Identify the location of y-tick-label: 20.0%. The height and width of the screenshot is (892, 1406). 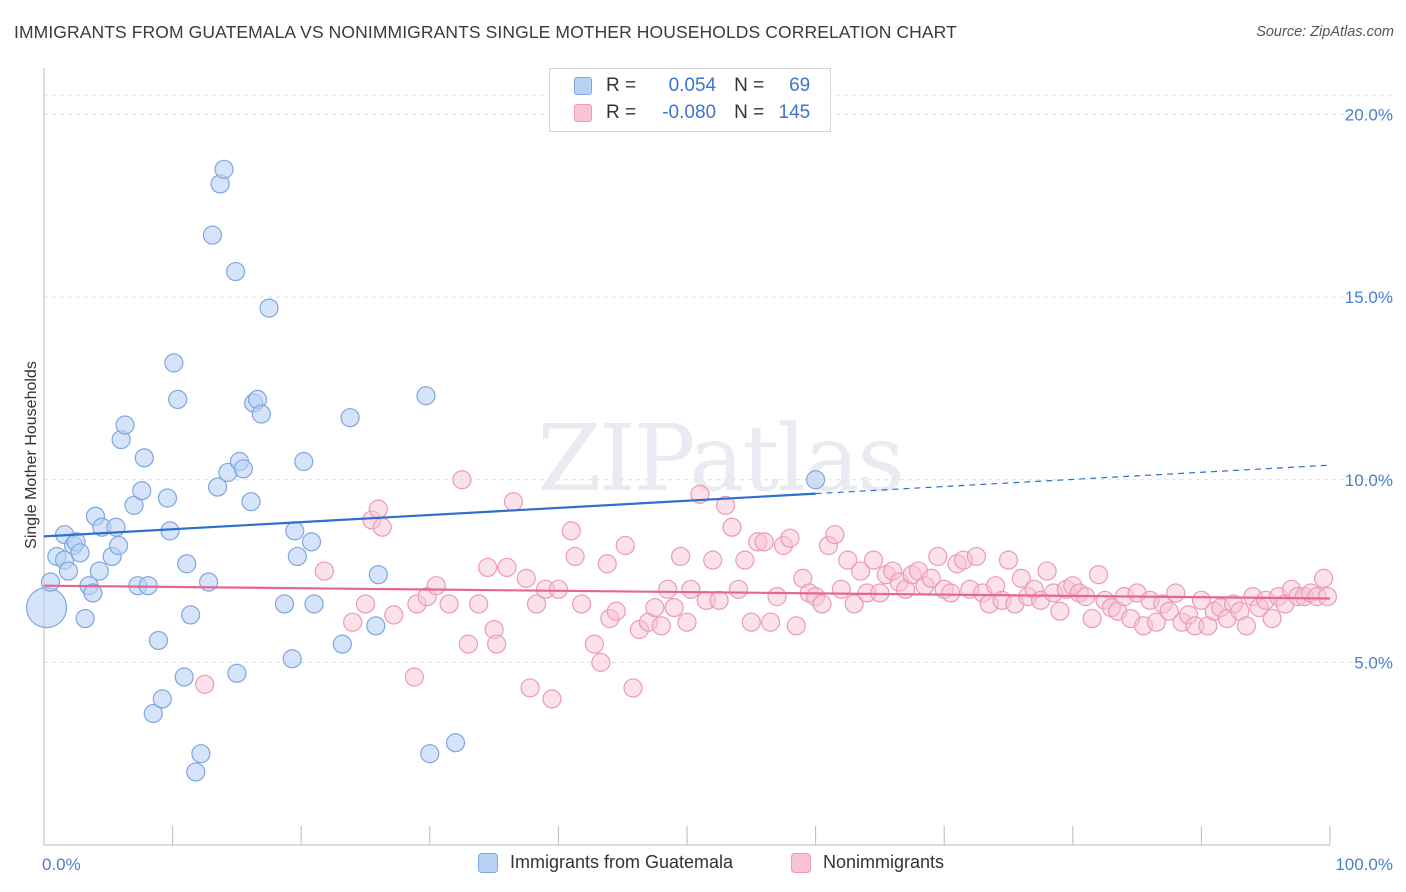
(1369, 115).